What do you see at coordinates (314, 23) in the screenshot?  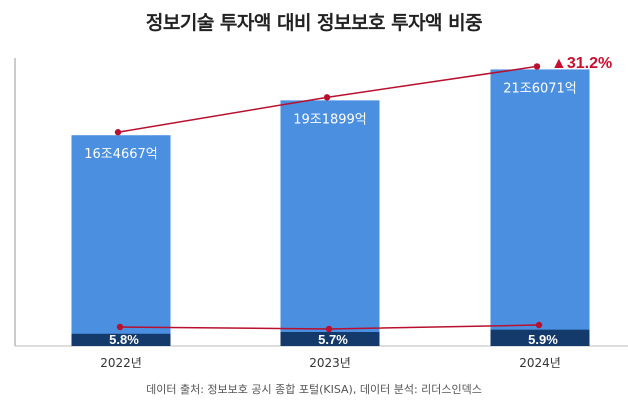 I see `chart-title: 정보기술 투자액 대비 정보보호 투자액 비중` at bounding box center [314, 23].